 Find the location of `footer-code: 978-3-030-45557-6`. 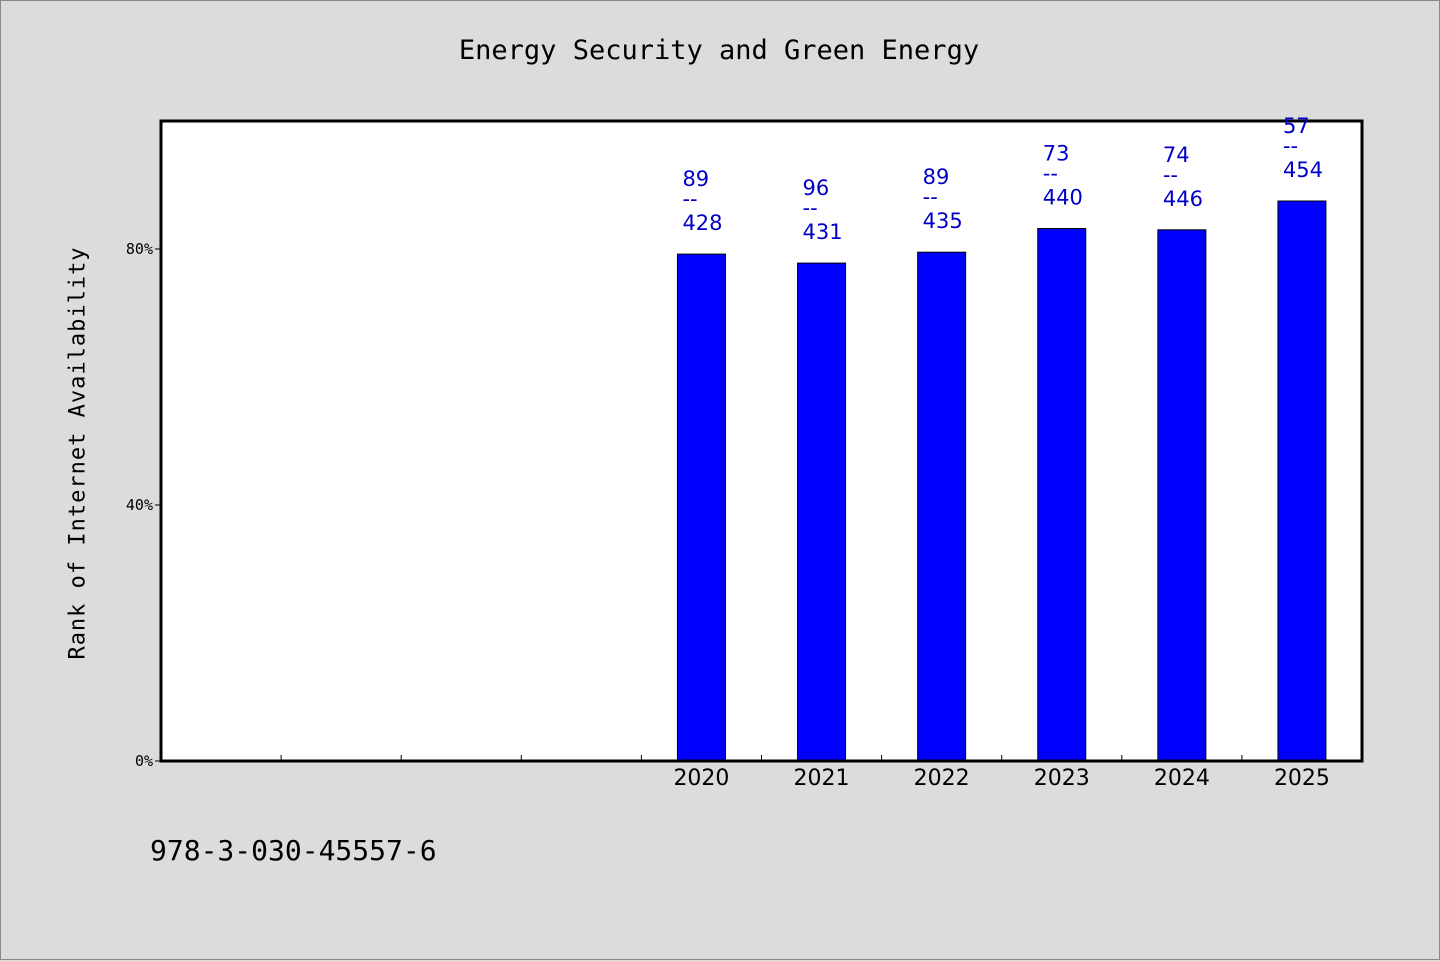

footer-code: 978-3-030-45557-6 is located at coordinates (293, 850).